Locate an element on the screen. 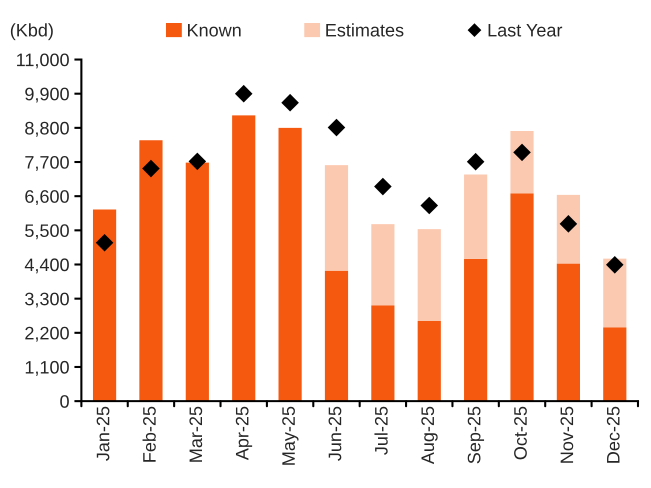 This screenshot has width=651, height=488. legend-label: Known is located at coordinates (214, 30).